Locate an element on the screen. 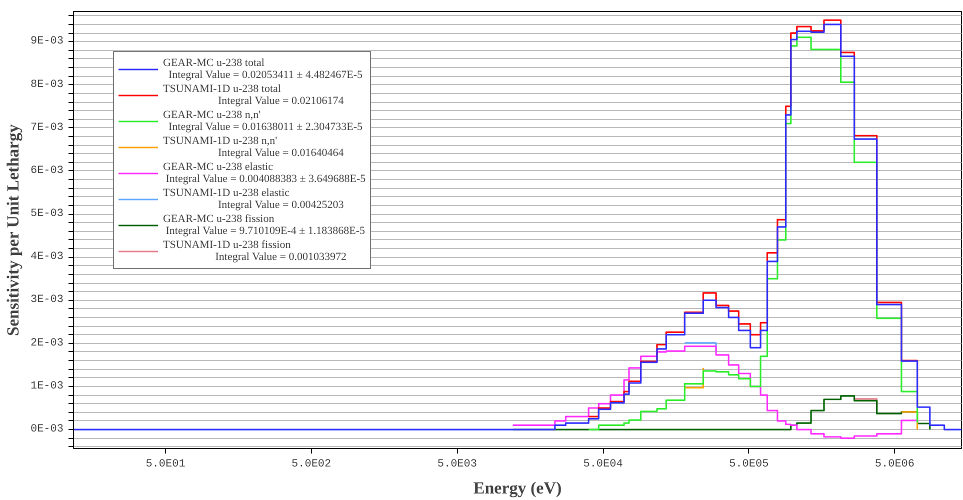  legend-label: TSUNAMI-1D u-238 fission Integral Value = 0.001033972 is located at coordinates (255, 251).